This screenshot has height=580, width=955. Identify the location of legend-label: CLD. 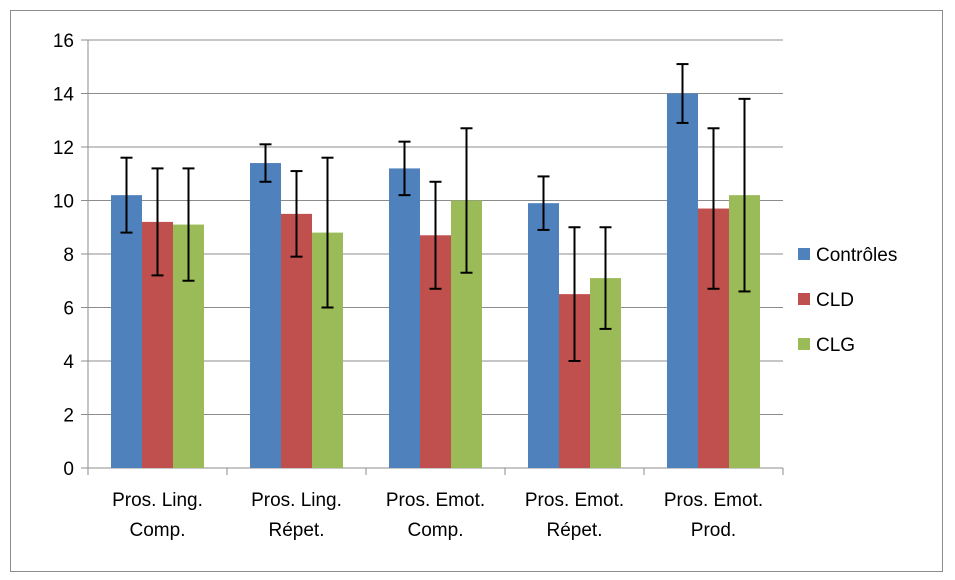
(835, 300).